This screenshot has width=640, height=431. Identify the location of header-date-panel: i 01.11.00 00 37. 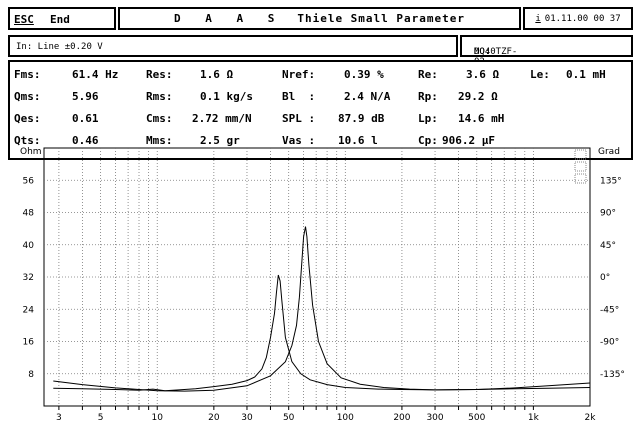
(578, 18).